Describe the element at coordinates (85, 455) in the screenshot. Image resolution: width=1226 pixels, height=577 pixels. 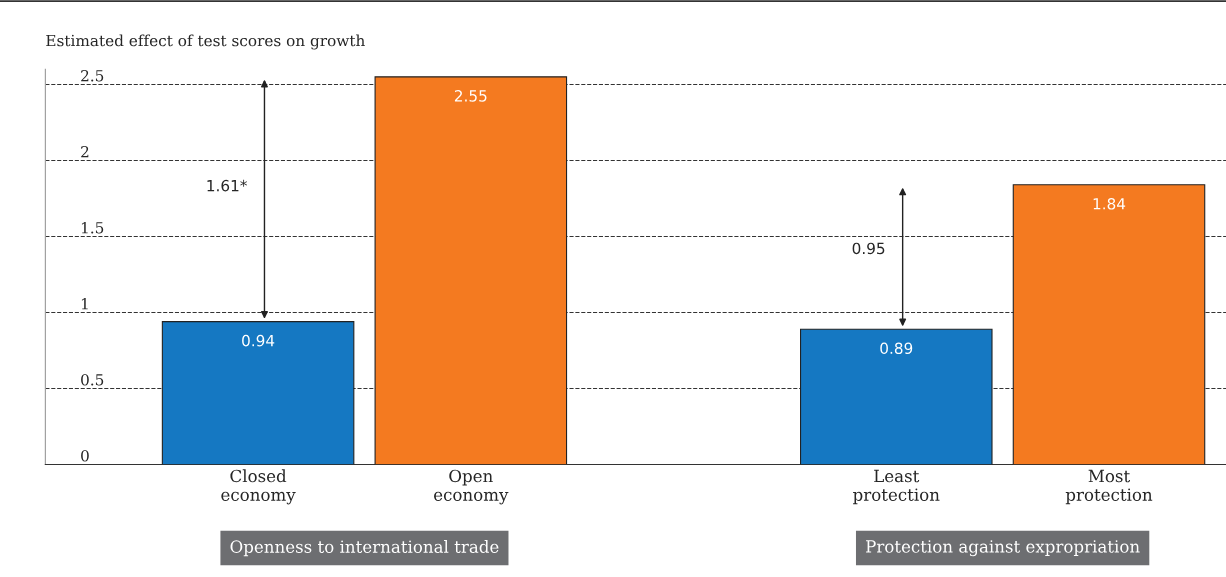
I see `y-tick-label: 0` at that location.